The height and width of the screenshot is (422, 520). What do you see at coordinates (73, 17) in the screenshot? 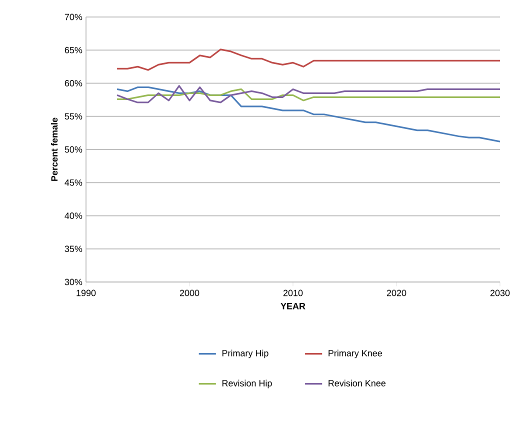
I see `y-tick-label: 70%` at bounding box center [73, 17].